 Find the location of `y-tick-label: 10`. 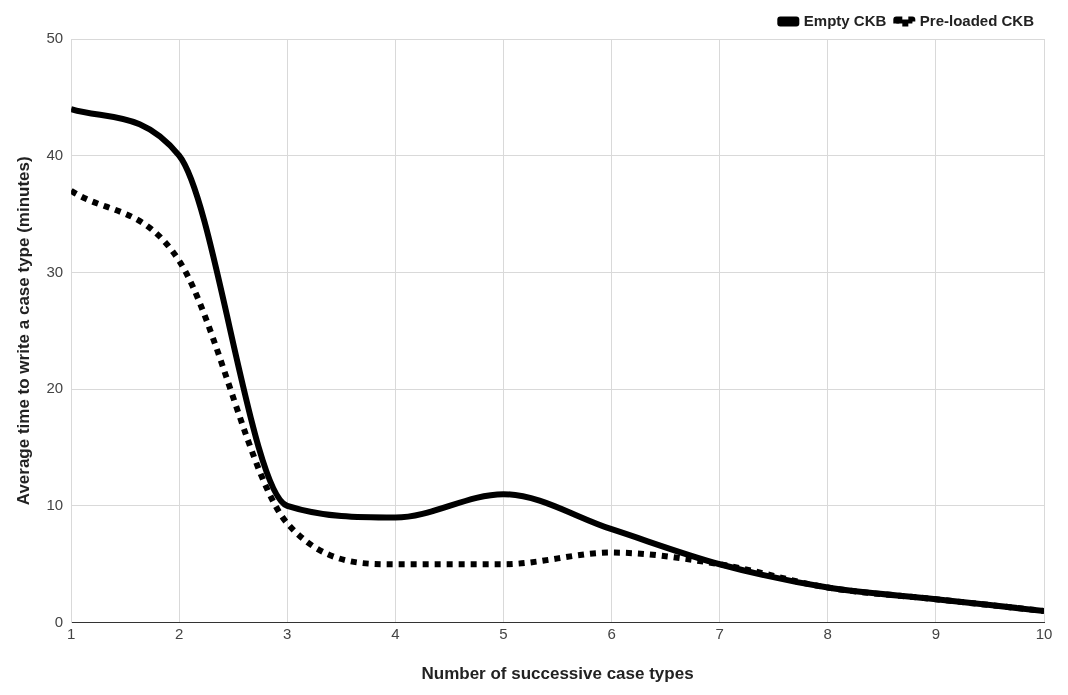

y-tick-label: 10 is located at coordinates (55, 505).